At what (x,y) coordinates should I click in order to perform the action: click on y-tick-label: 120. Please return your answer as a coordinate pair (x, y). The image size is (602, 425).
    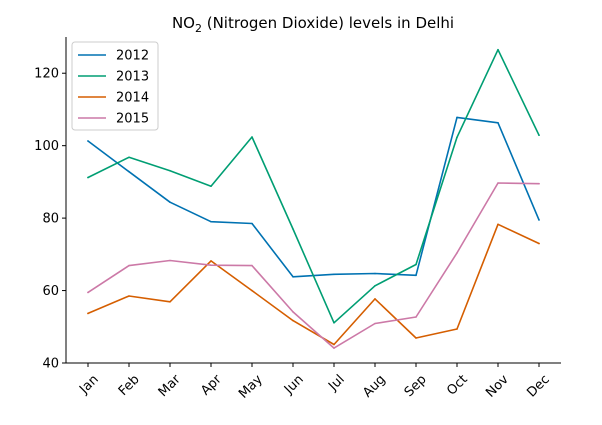
    Looking at the image, I should click on (46, 74).